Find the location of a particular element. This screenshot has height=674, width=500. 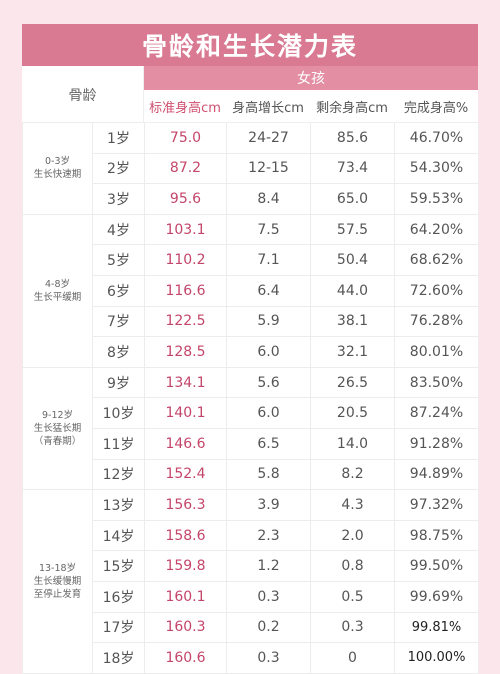

remaining-height-cell: 8.2 is located at coordinates (352, 474).